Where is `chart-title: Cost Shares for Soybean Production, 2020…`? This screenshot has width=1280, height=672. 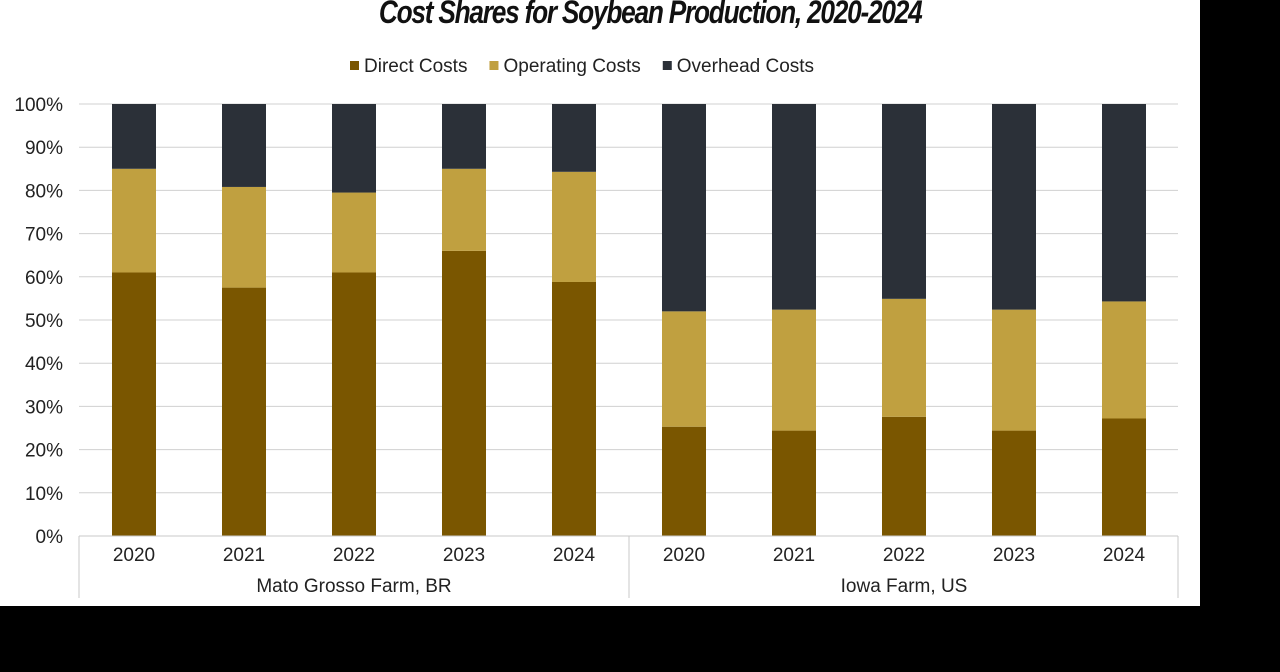
chart-title: Cost Shares for Soybean Production, 2020… is located at coordinates (650, 15).